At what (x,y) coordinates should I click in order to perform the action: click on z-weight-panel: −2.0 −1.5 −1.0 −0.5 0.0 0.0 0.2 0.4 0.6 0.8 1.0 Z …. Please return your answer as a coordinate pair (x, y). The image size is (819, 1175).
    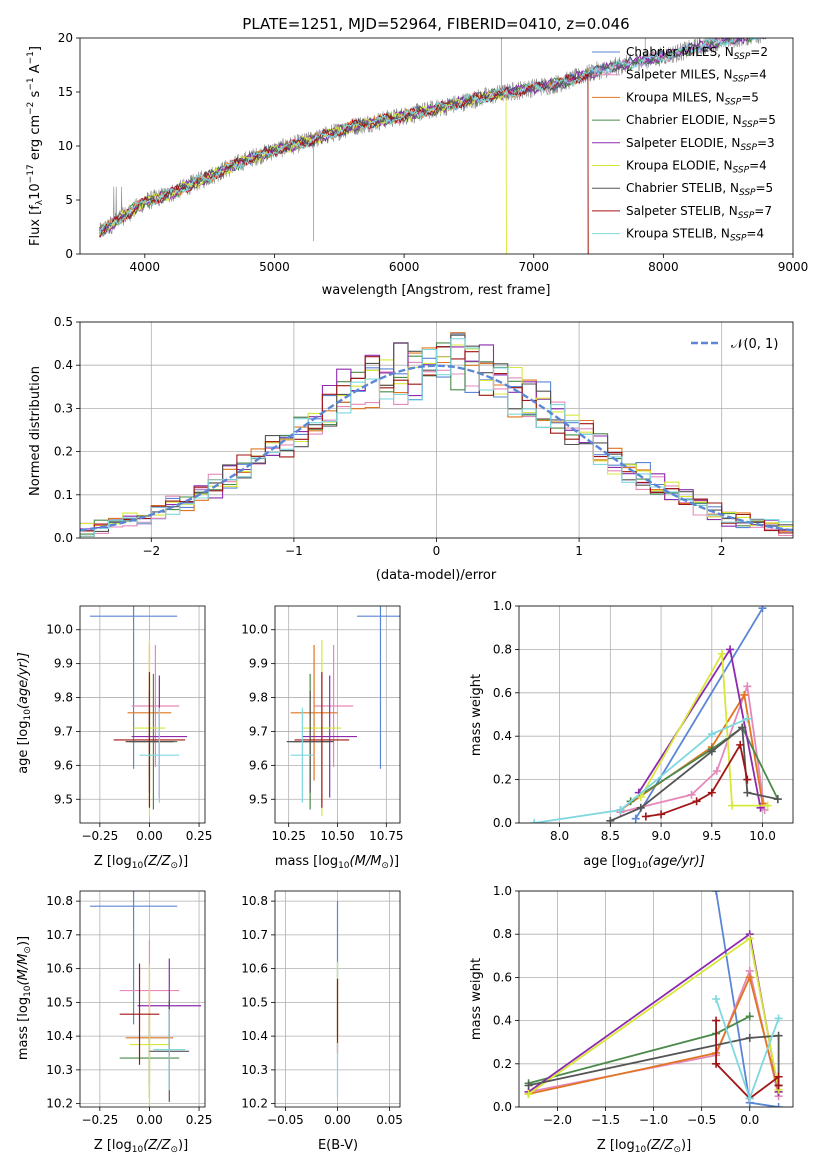
    Looking at the image, I should click on (631, 1019).